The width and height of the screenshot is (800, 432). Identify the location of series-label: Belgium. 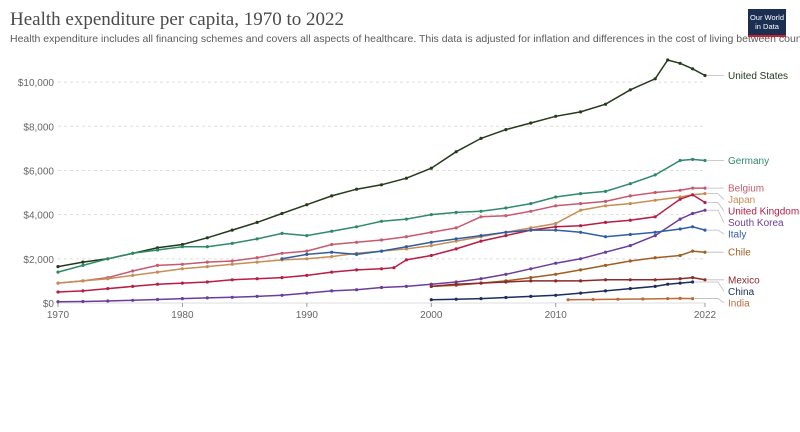
(746, 189).